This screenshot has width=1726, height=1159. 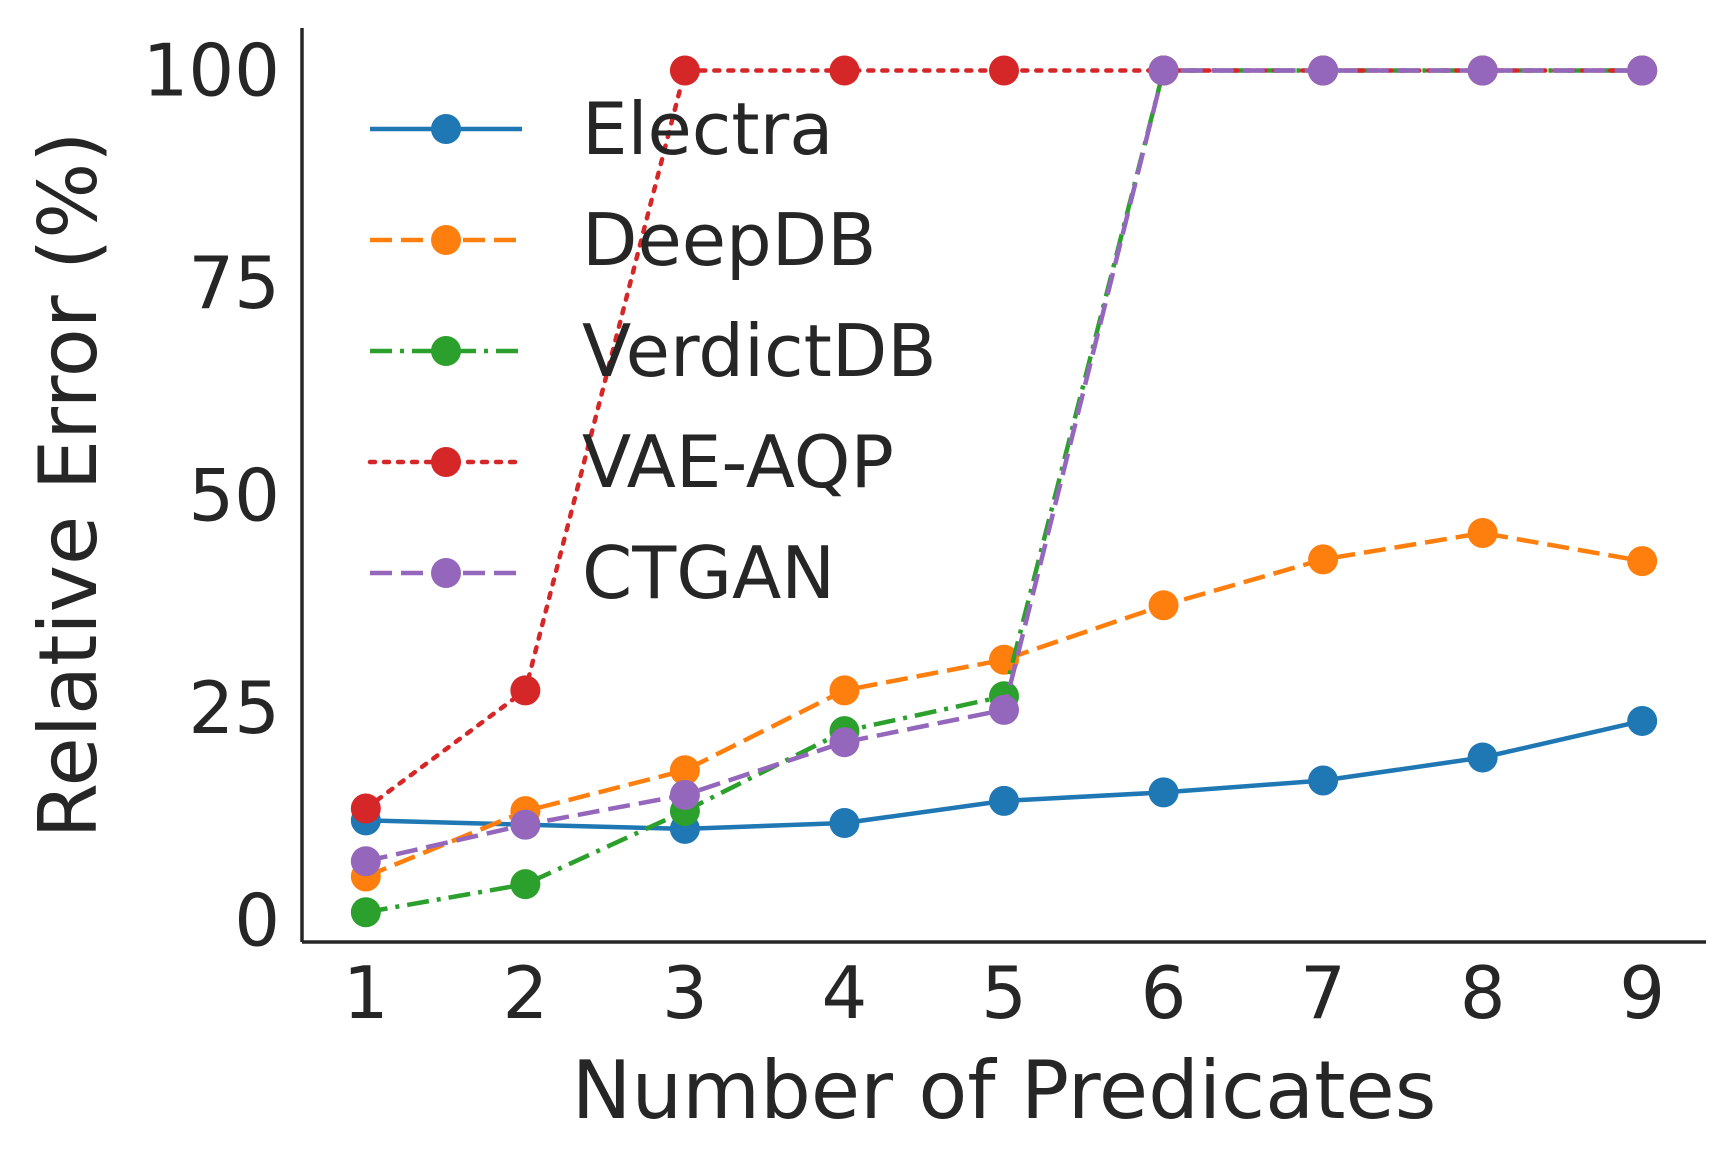 What do you see at coordinates (1323, 993) in the screenshot?
I see `x-tick-label: 7` at bounding box center [1323, 993].